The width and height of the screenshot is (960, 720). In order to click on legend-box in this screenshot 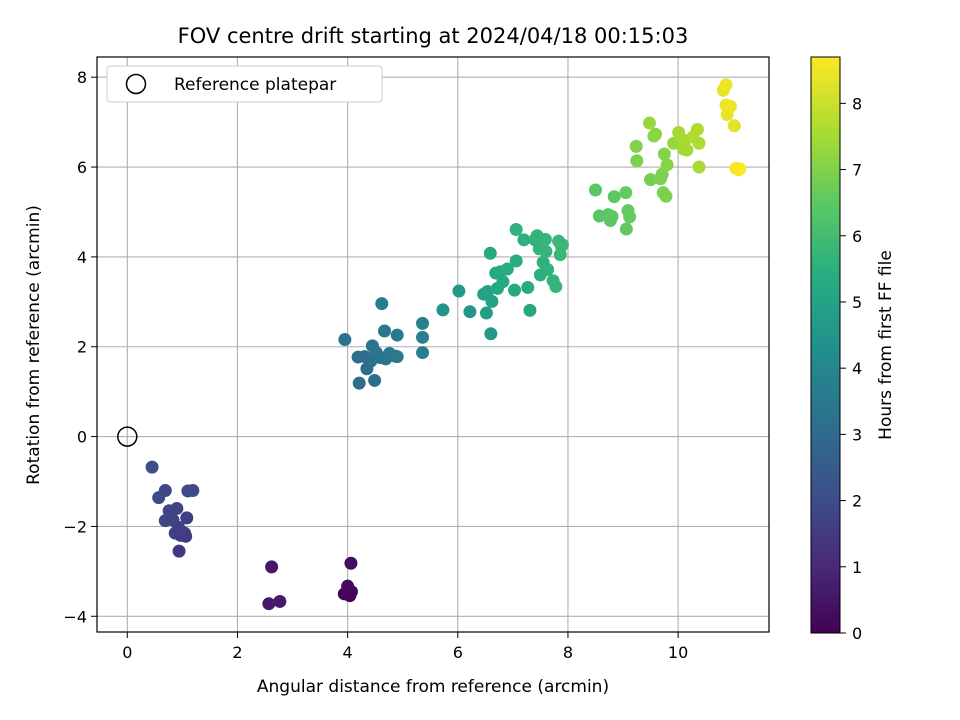, I will do `click(244, 84)`.